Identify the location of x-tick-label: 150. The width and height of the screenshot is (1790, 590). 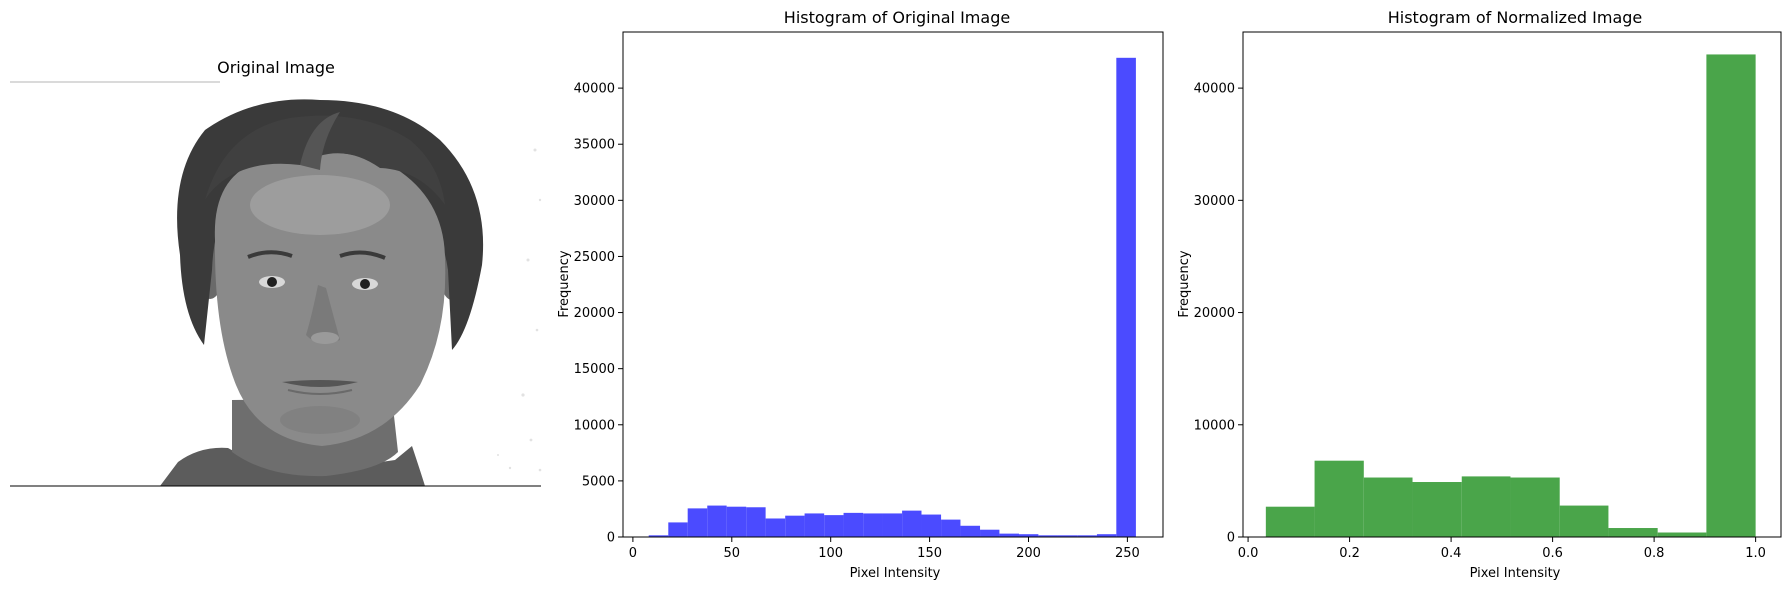
(929, 553).